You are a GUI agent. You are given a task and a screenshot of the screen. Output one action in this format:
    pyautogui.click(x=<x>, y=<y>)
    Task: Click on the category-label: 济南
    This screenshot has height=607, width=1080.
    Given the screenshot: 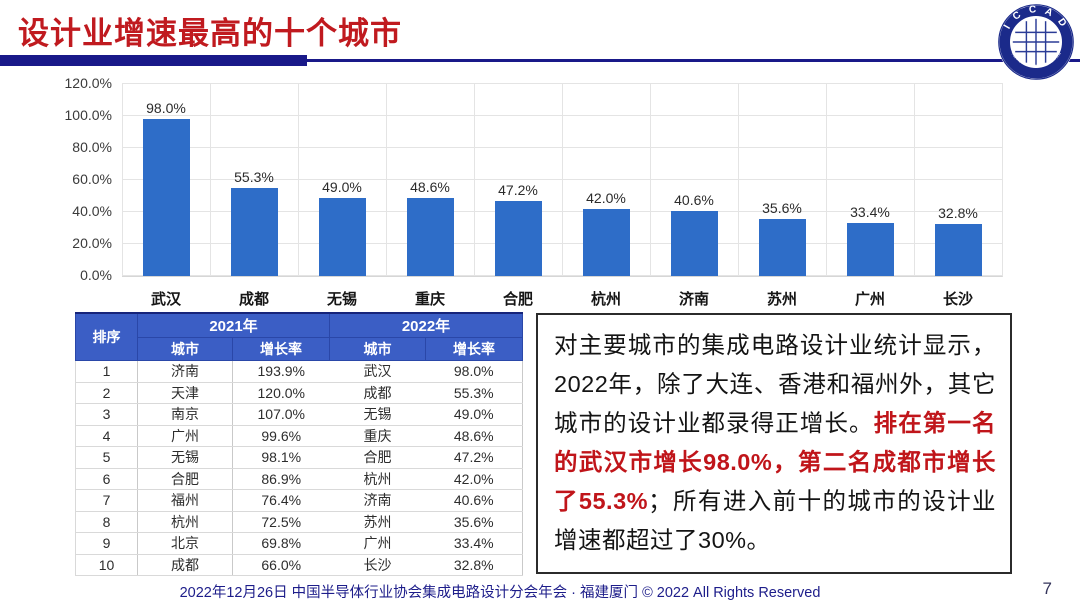 What is the action you would take?
    pyautogui.click(x=693, y=299)
    